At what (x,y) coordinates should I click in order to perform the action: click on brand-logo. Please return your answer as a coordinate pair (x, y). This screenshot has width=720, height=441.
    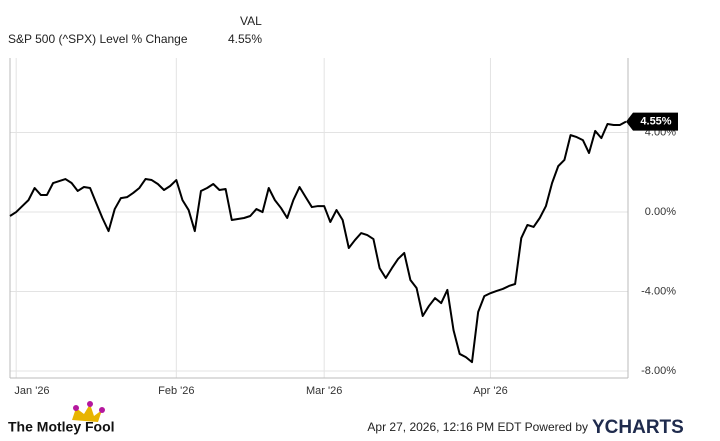
    Looking at the image, I should click on (88, 411).